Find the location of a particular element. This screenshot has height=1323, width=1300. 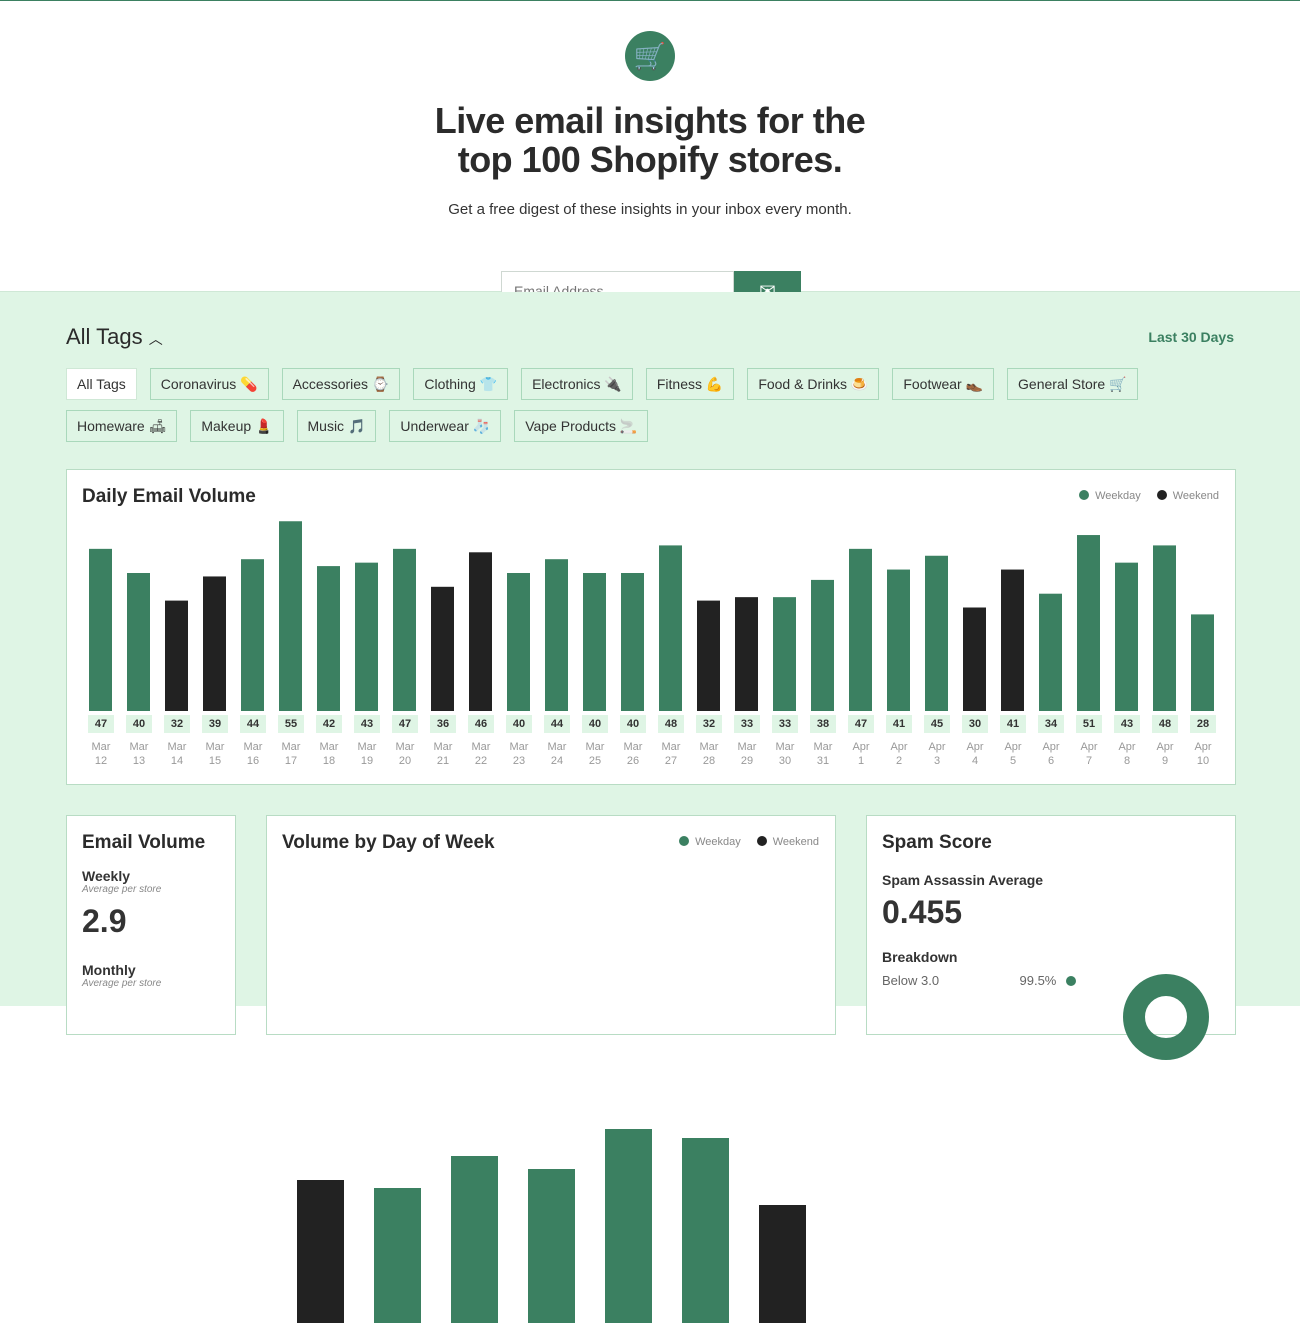

day: 22 is located at coordinates (481, 761).